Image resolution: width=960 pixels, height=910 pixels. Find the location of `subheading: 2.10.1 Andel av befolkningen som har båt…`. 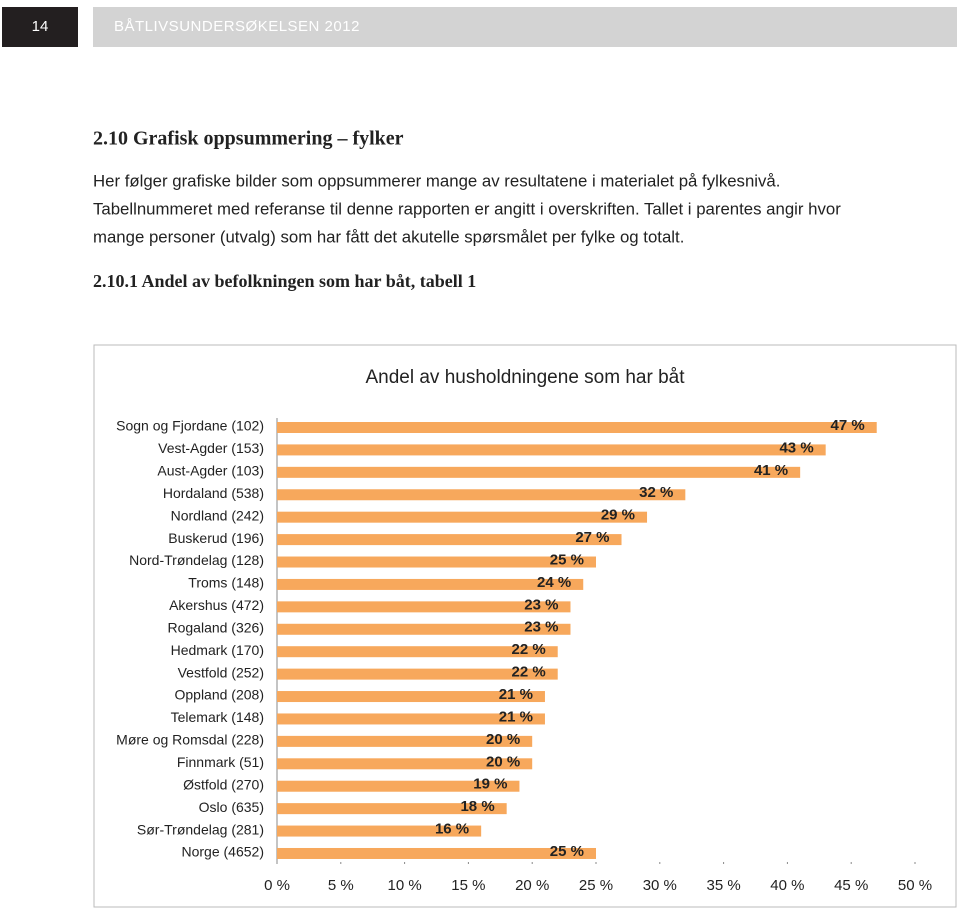

subheading: 2.10.1 Andel av befolkningen som har båt… is located at coordinates (284, 281).